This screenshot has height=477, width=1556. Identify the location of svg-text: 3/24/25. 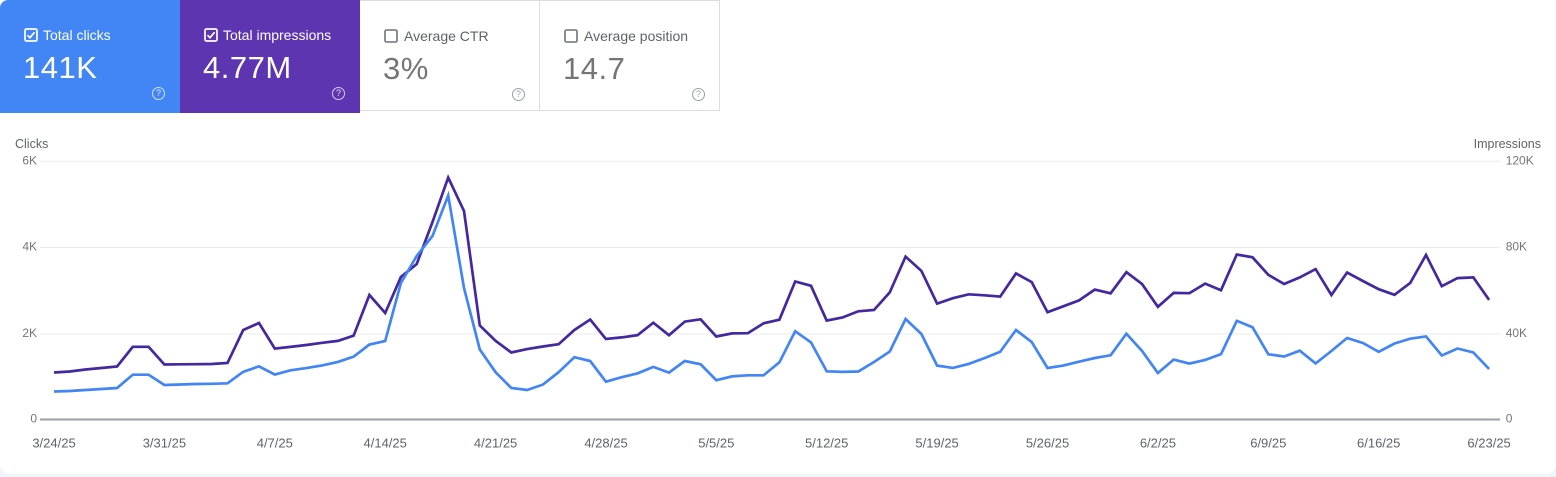
(53, 443).